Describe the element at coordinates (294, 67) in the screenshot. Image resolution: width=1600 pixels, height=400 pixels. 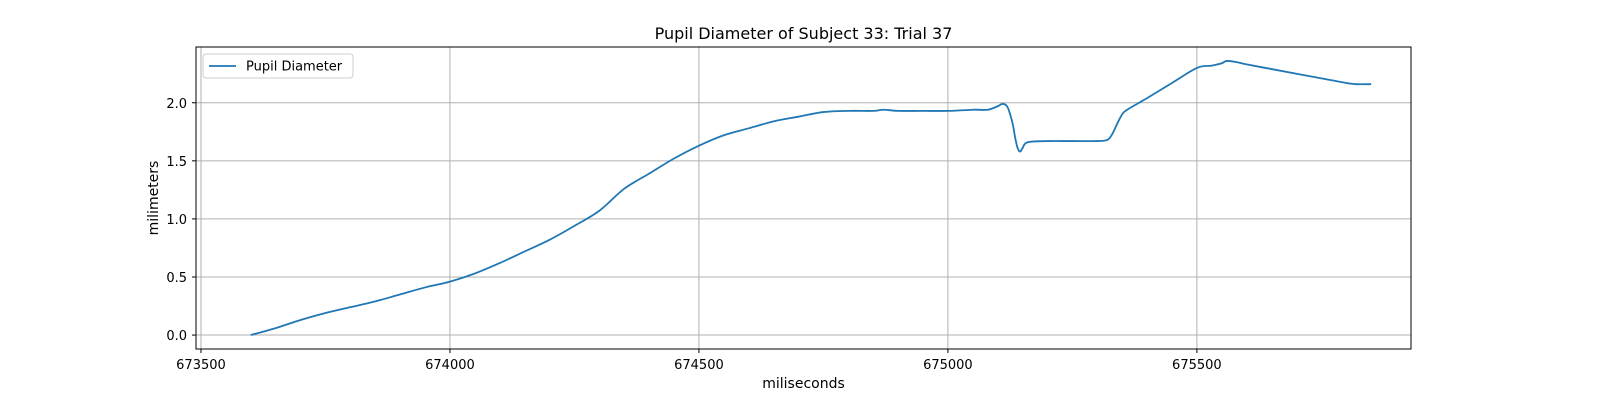
I see `legend-label-pupil-diameter: Pupil Diameter` at that location.